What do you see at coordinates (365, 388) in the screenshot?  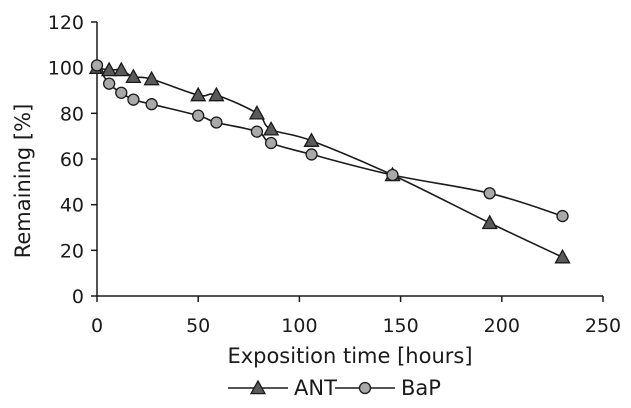 I see `legend-marker-bap` at bounding box center [365, 388].